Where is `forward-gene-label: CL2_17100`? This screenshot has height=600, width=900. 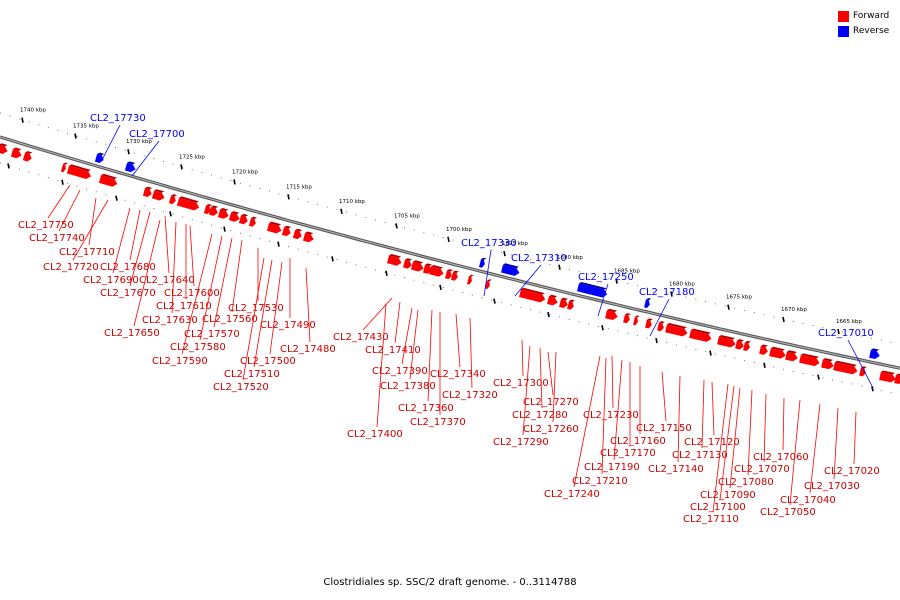 forward-gene-label: CL2_17100 is located at coordinates (718, 507).